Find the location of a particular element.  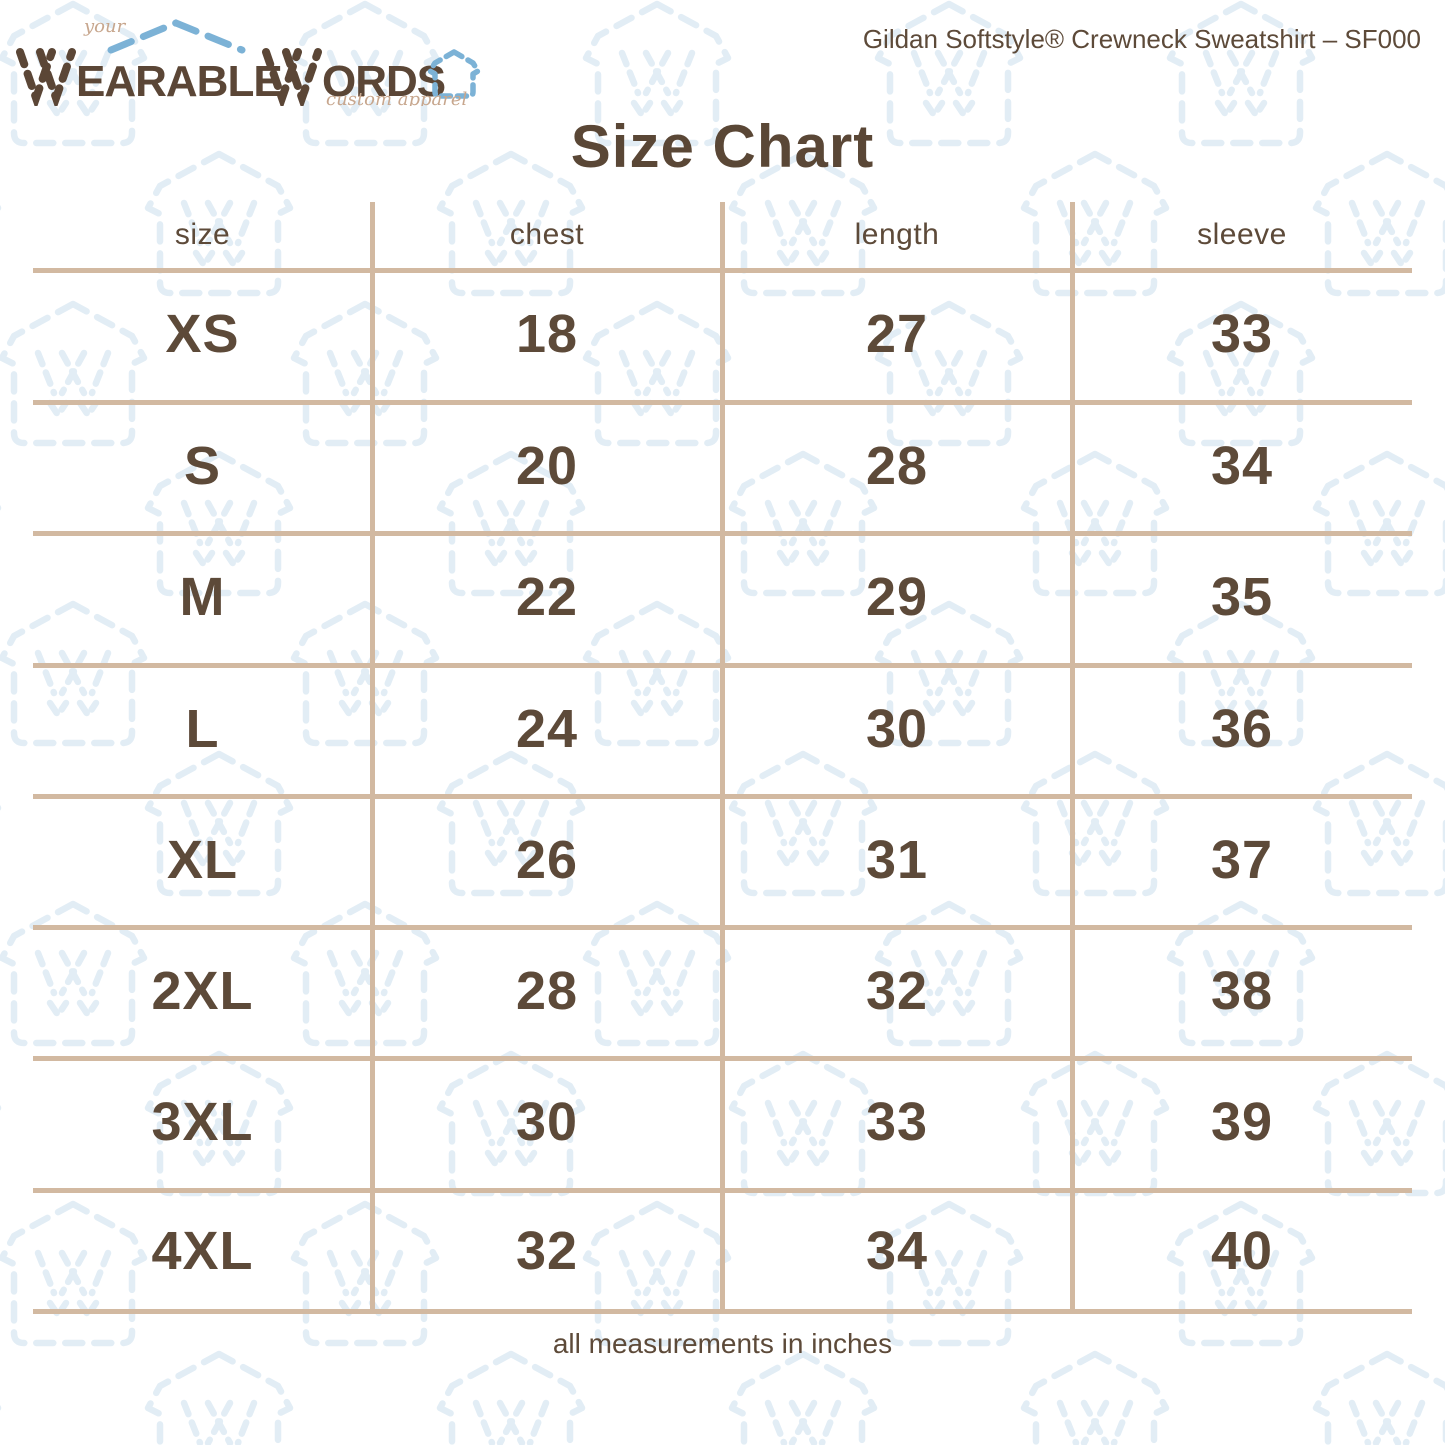

size-cell: 4XL is located at coordinates (202, 1251).